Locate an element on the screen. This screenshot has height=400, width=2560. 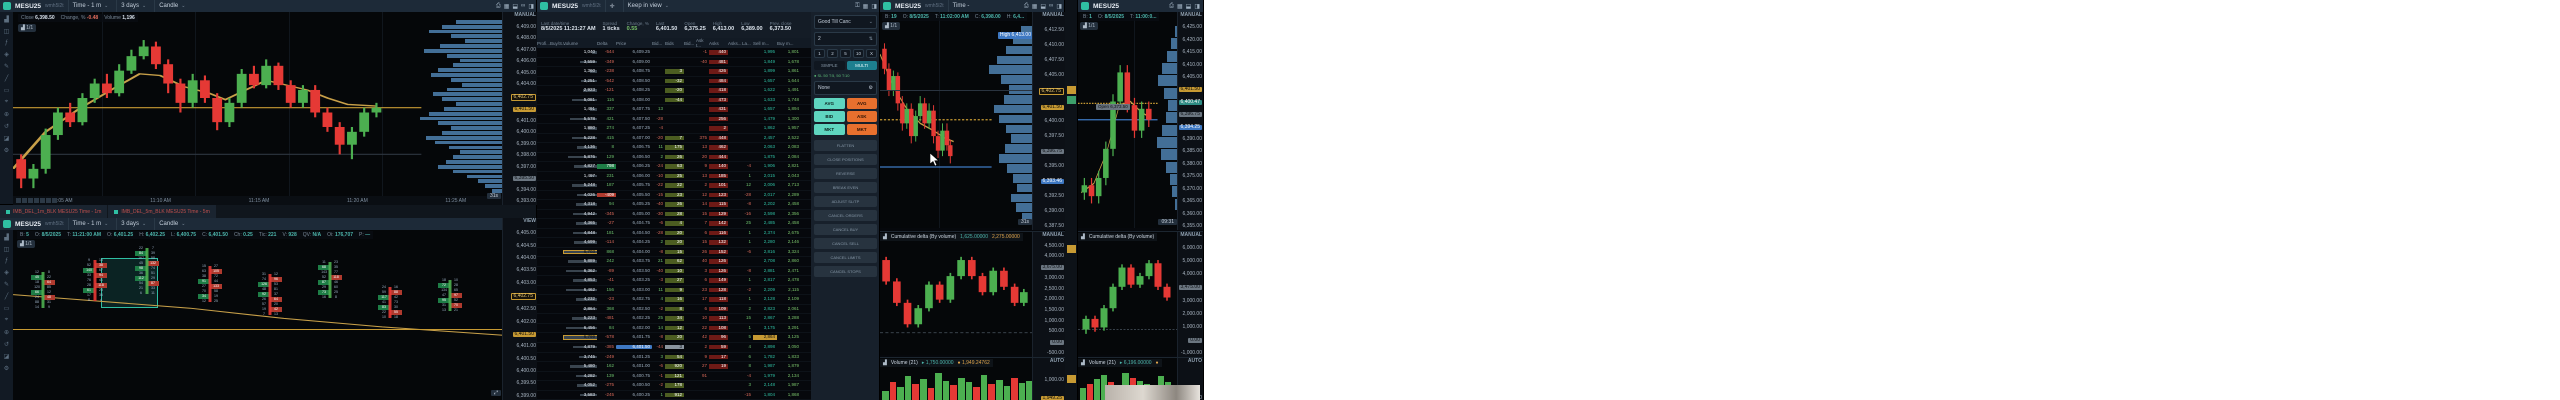
sell-mkt-button: MKT is located at coordinates (861, 129).